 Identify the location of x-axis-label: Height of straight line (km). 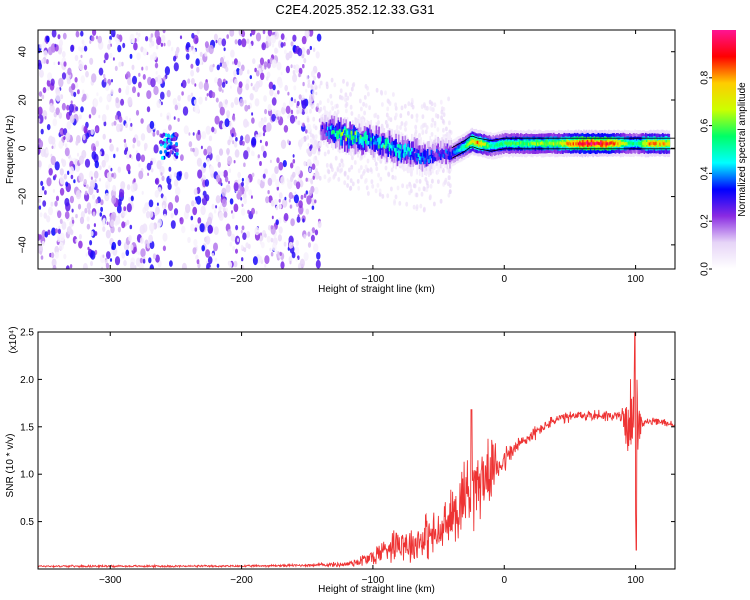
(376, 589).